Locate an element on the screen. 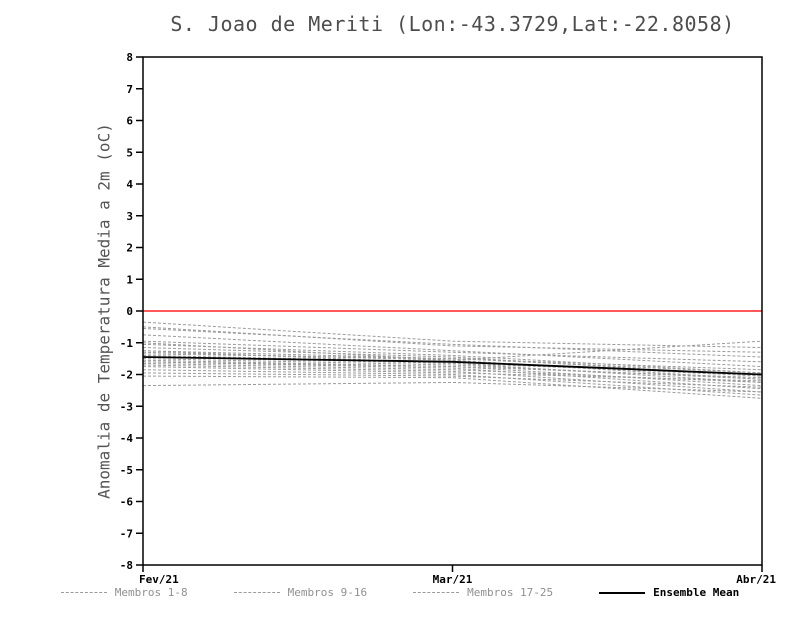 Image resolution: width=800 pixels, height=618 pixels. legend-item-members-9-16: Membros 9-16 is located at coordinates (300, 592).